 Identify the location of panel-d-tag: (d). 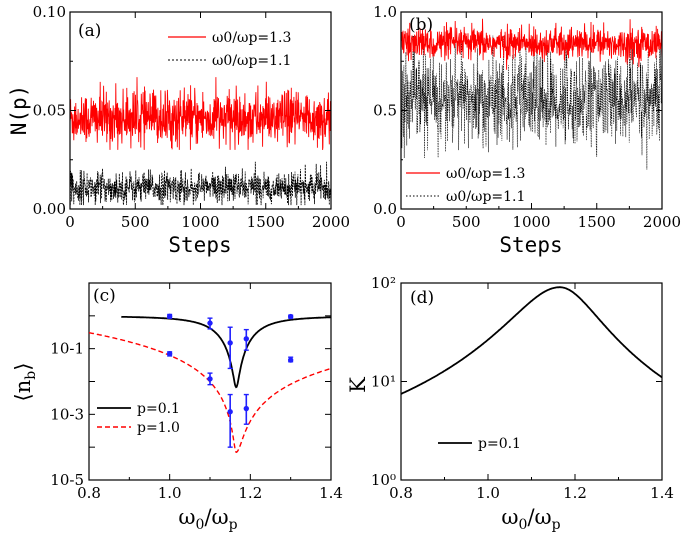
(422, 298).